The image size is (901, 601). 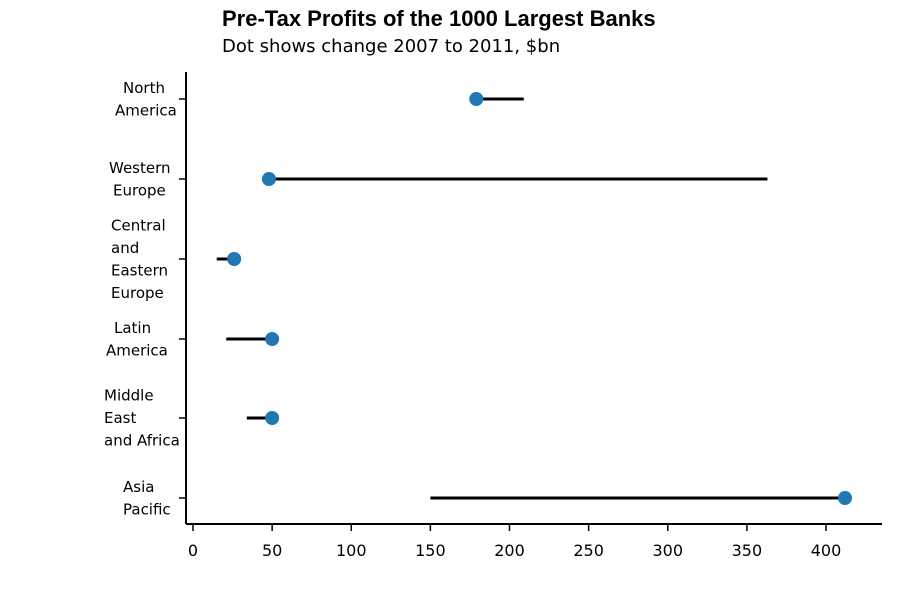 I want to click on category-label: Latin, so click(x=132, y=328).